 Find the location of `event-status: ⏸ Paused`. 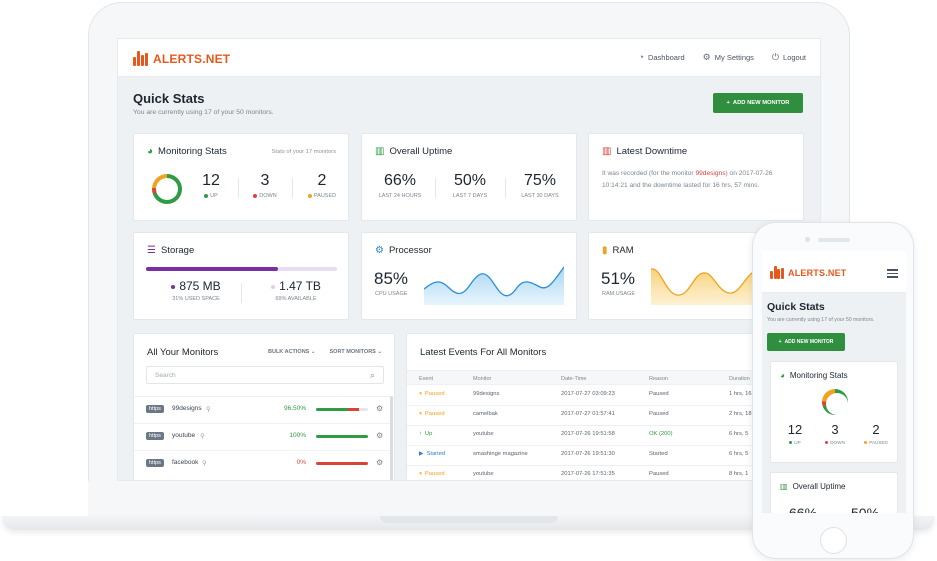

event-status: ⏸ Paused is located at coordinates (432, 474).